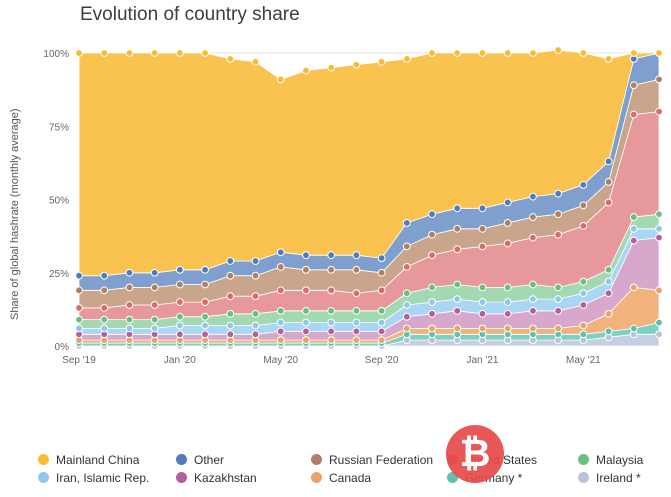  I want to click on legend-item: Malaysia, so click(610, 460).